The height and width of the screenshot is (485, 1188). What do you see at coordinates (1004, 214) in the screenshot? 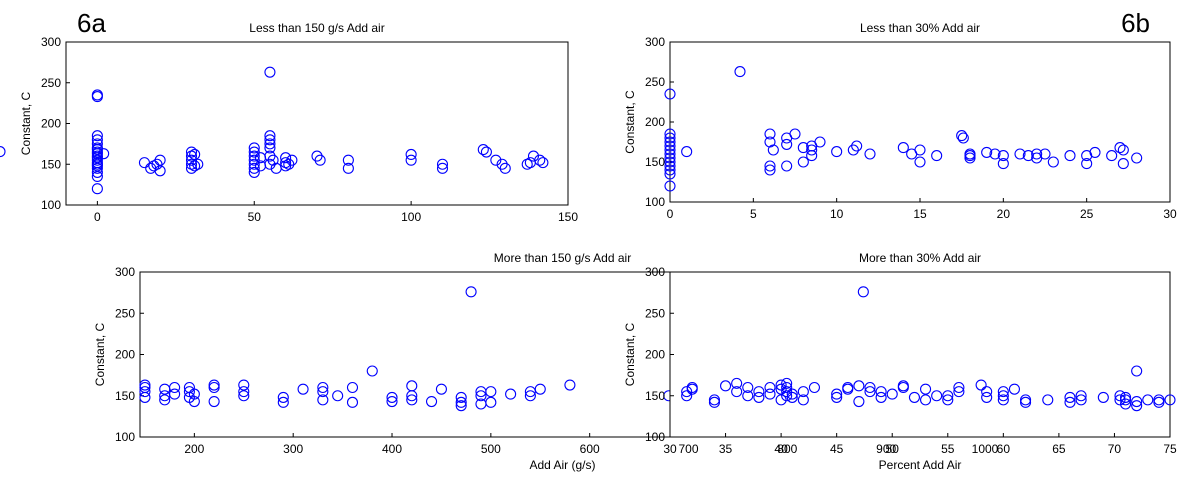
I see `x-tick-label: 20` at bounding box center [1004, 214].